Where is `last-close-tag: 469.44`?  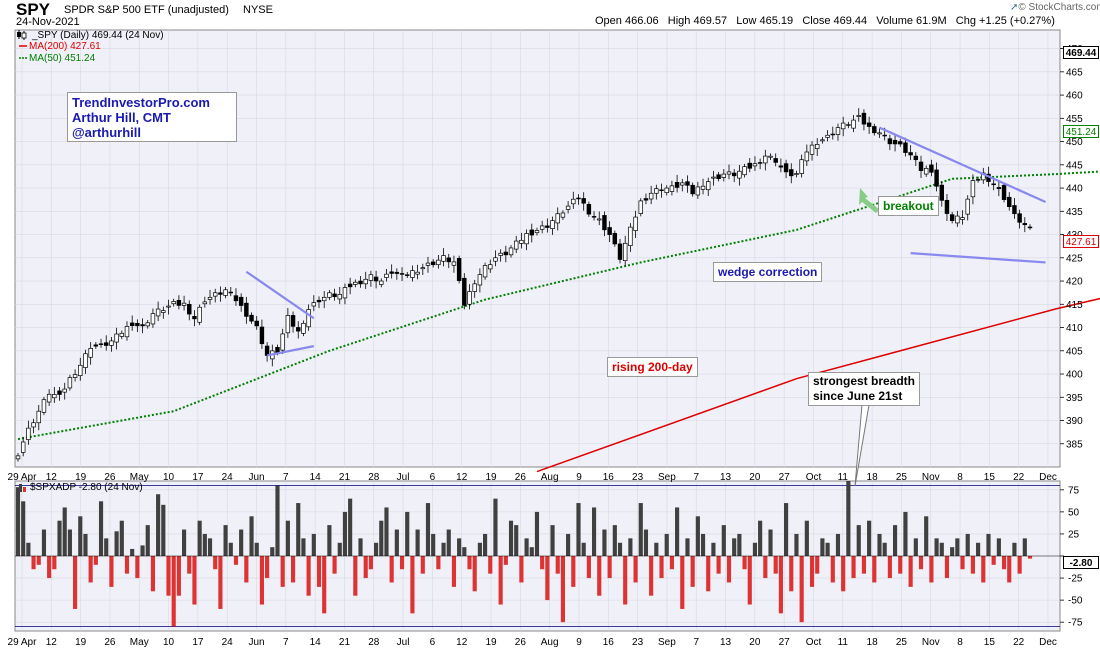 last-close-tag: 469.44 is located at coordinates (1081, 52).